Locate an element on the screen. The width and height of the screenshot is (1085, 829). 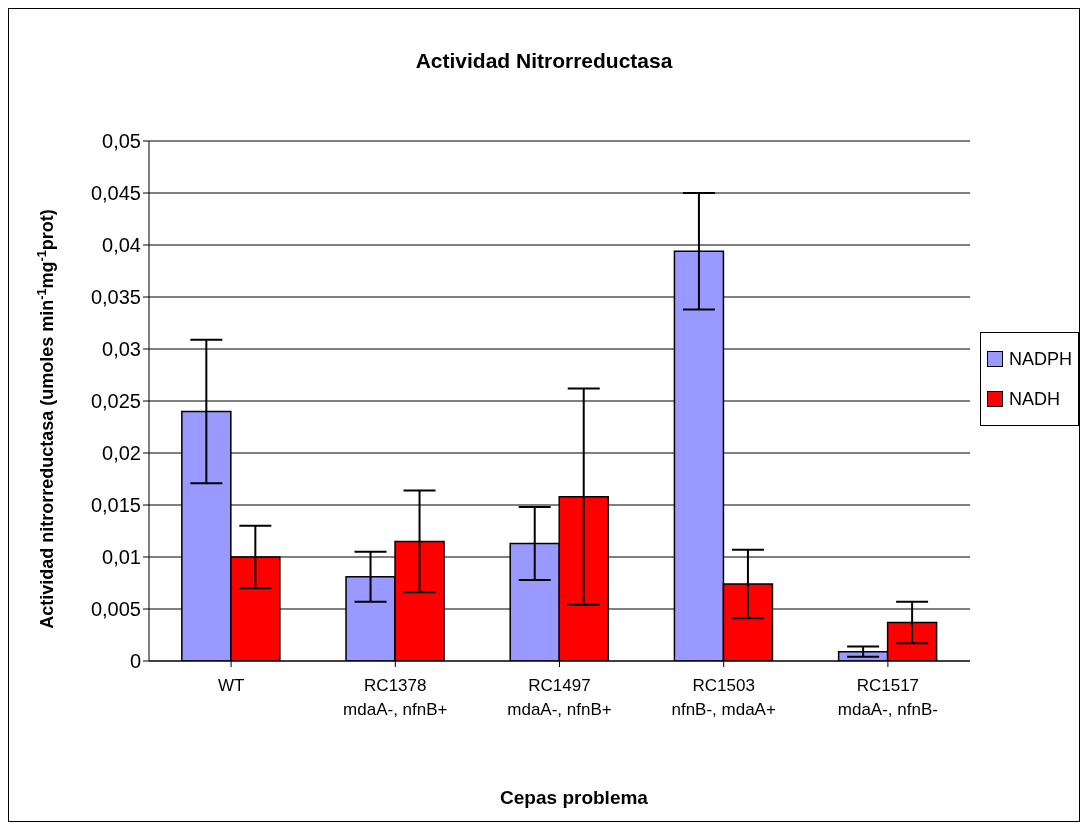
legend-label: NADPH is located at coordinates (1040, 359).